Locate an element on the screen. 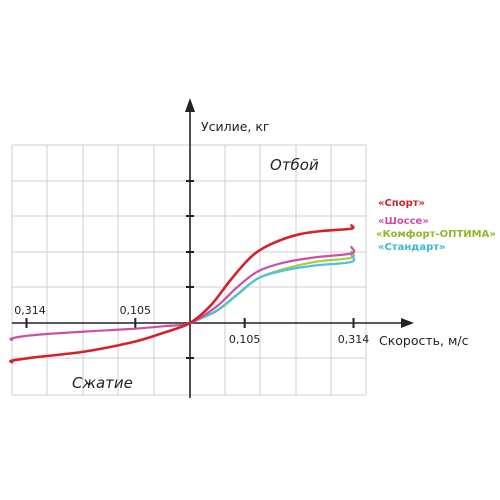 Image resolution: width=500 pixels, height=500 pixels. y-axis is located at coordinates (190, 248).